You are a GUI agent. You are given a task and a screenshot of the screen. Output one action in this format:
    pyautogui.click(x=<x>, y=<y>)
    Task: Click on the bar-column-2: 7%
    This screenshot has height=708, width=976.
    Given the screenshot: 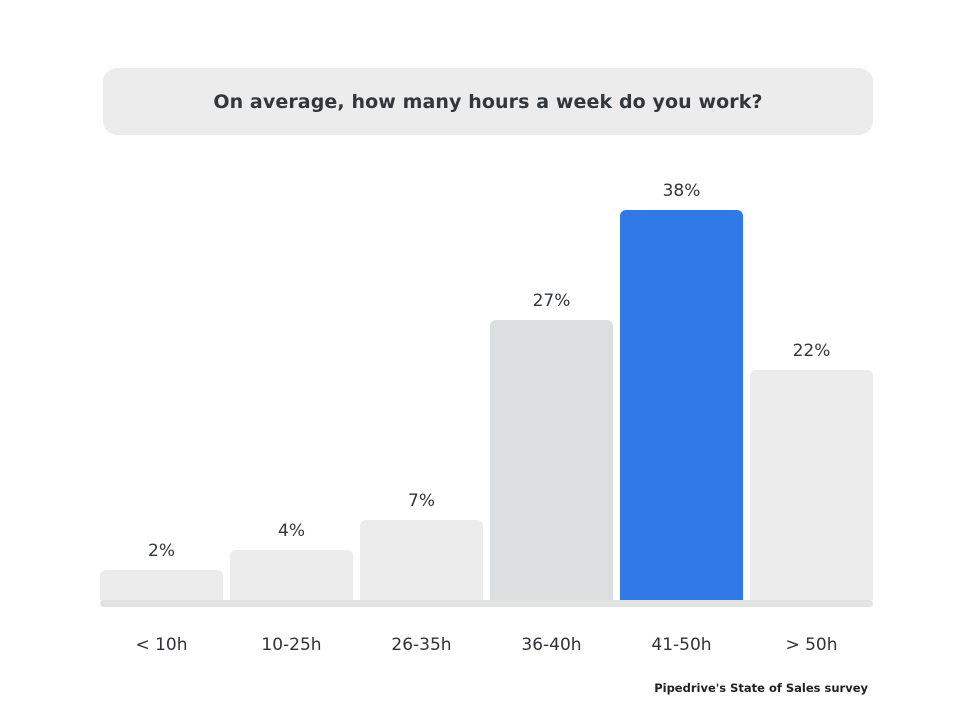 What is the action you would take?
    pyautogui.click(x=421, y=545)
    